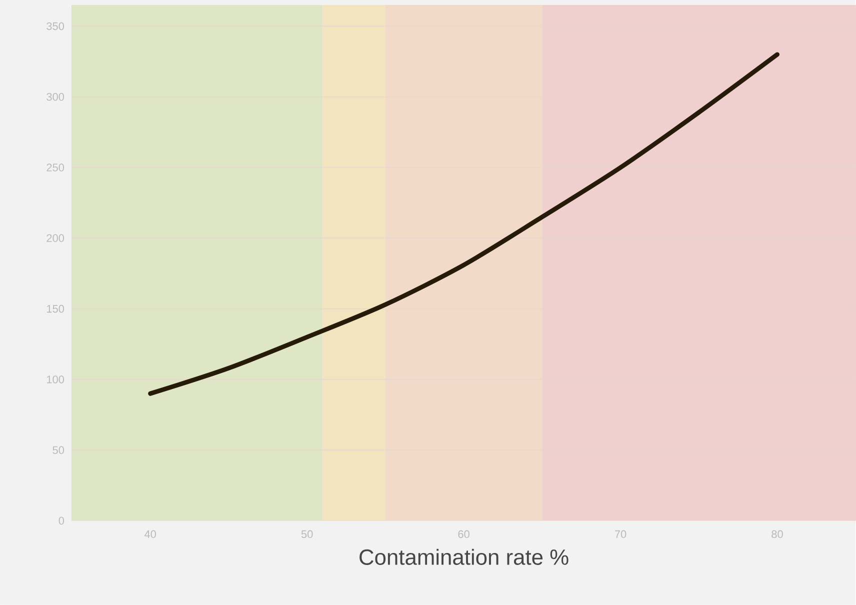 Image resolution: width=856 pixels, height=605 pixels. I want to click on x-tick-label: 40, so click(150, 534).